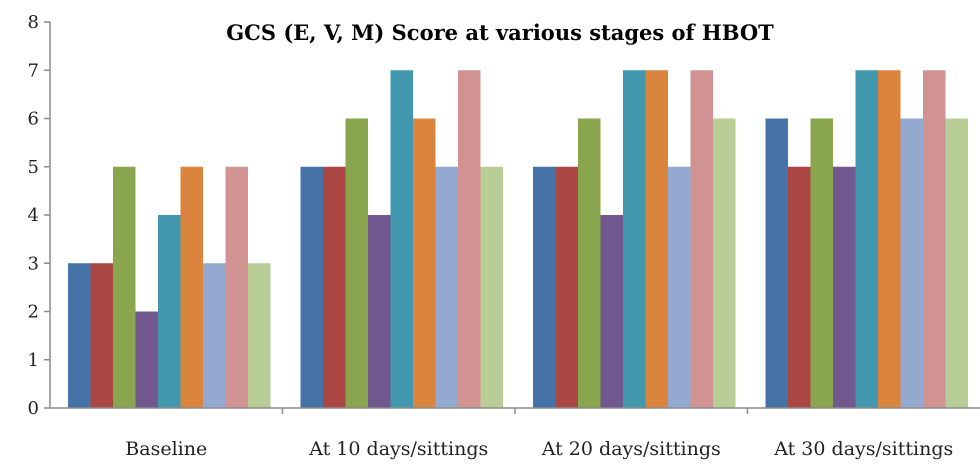  What do you see at coordinates (33, 22) in the screenshot?
I see `y-tick-label: 8` at bounding box center [33, 22].